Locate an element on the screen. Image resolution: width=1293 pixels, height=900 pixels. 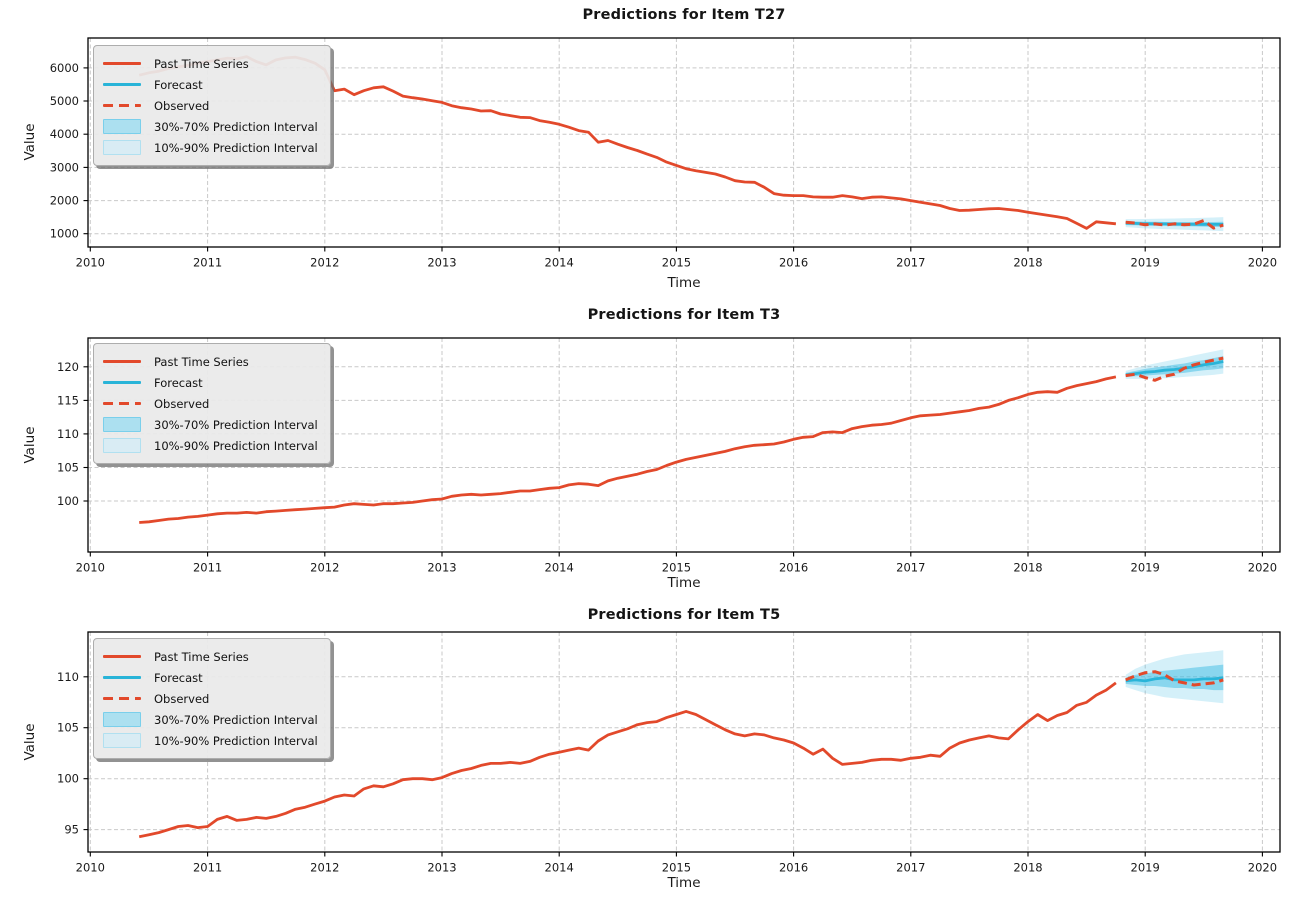
y-tick-label: 3000 is located at coordinates (64, 167).